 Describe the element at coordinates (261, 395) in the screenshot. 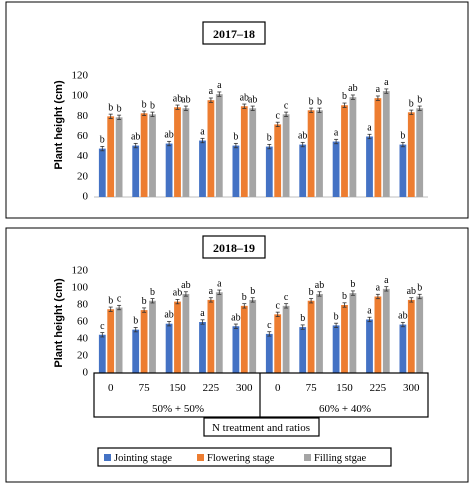

I see `x-axis-table-frame` at that location.